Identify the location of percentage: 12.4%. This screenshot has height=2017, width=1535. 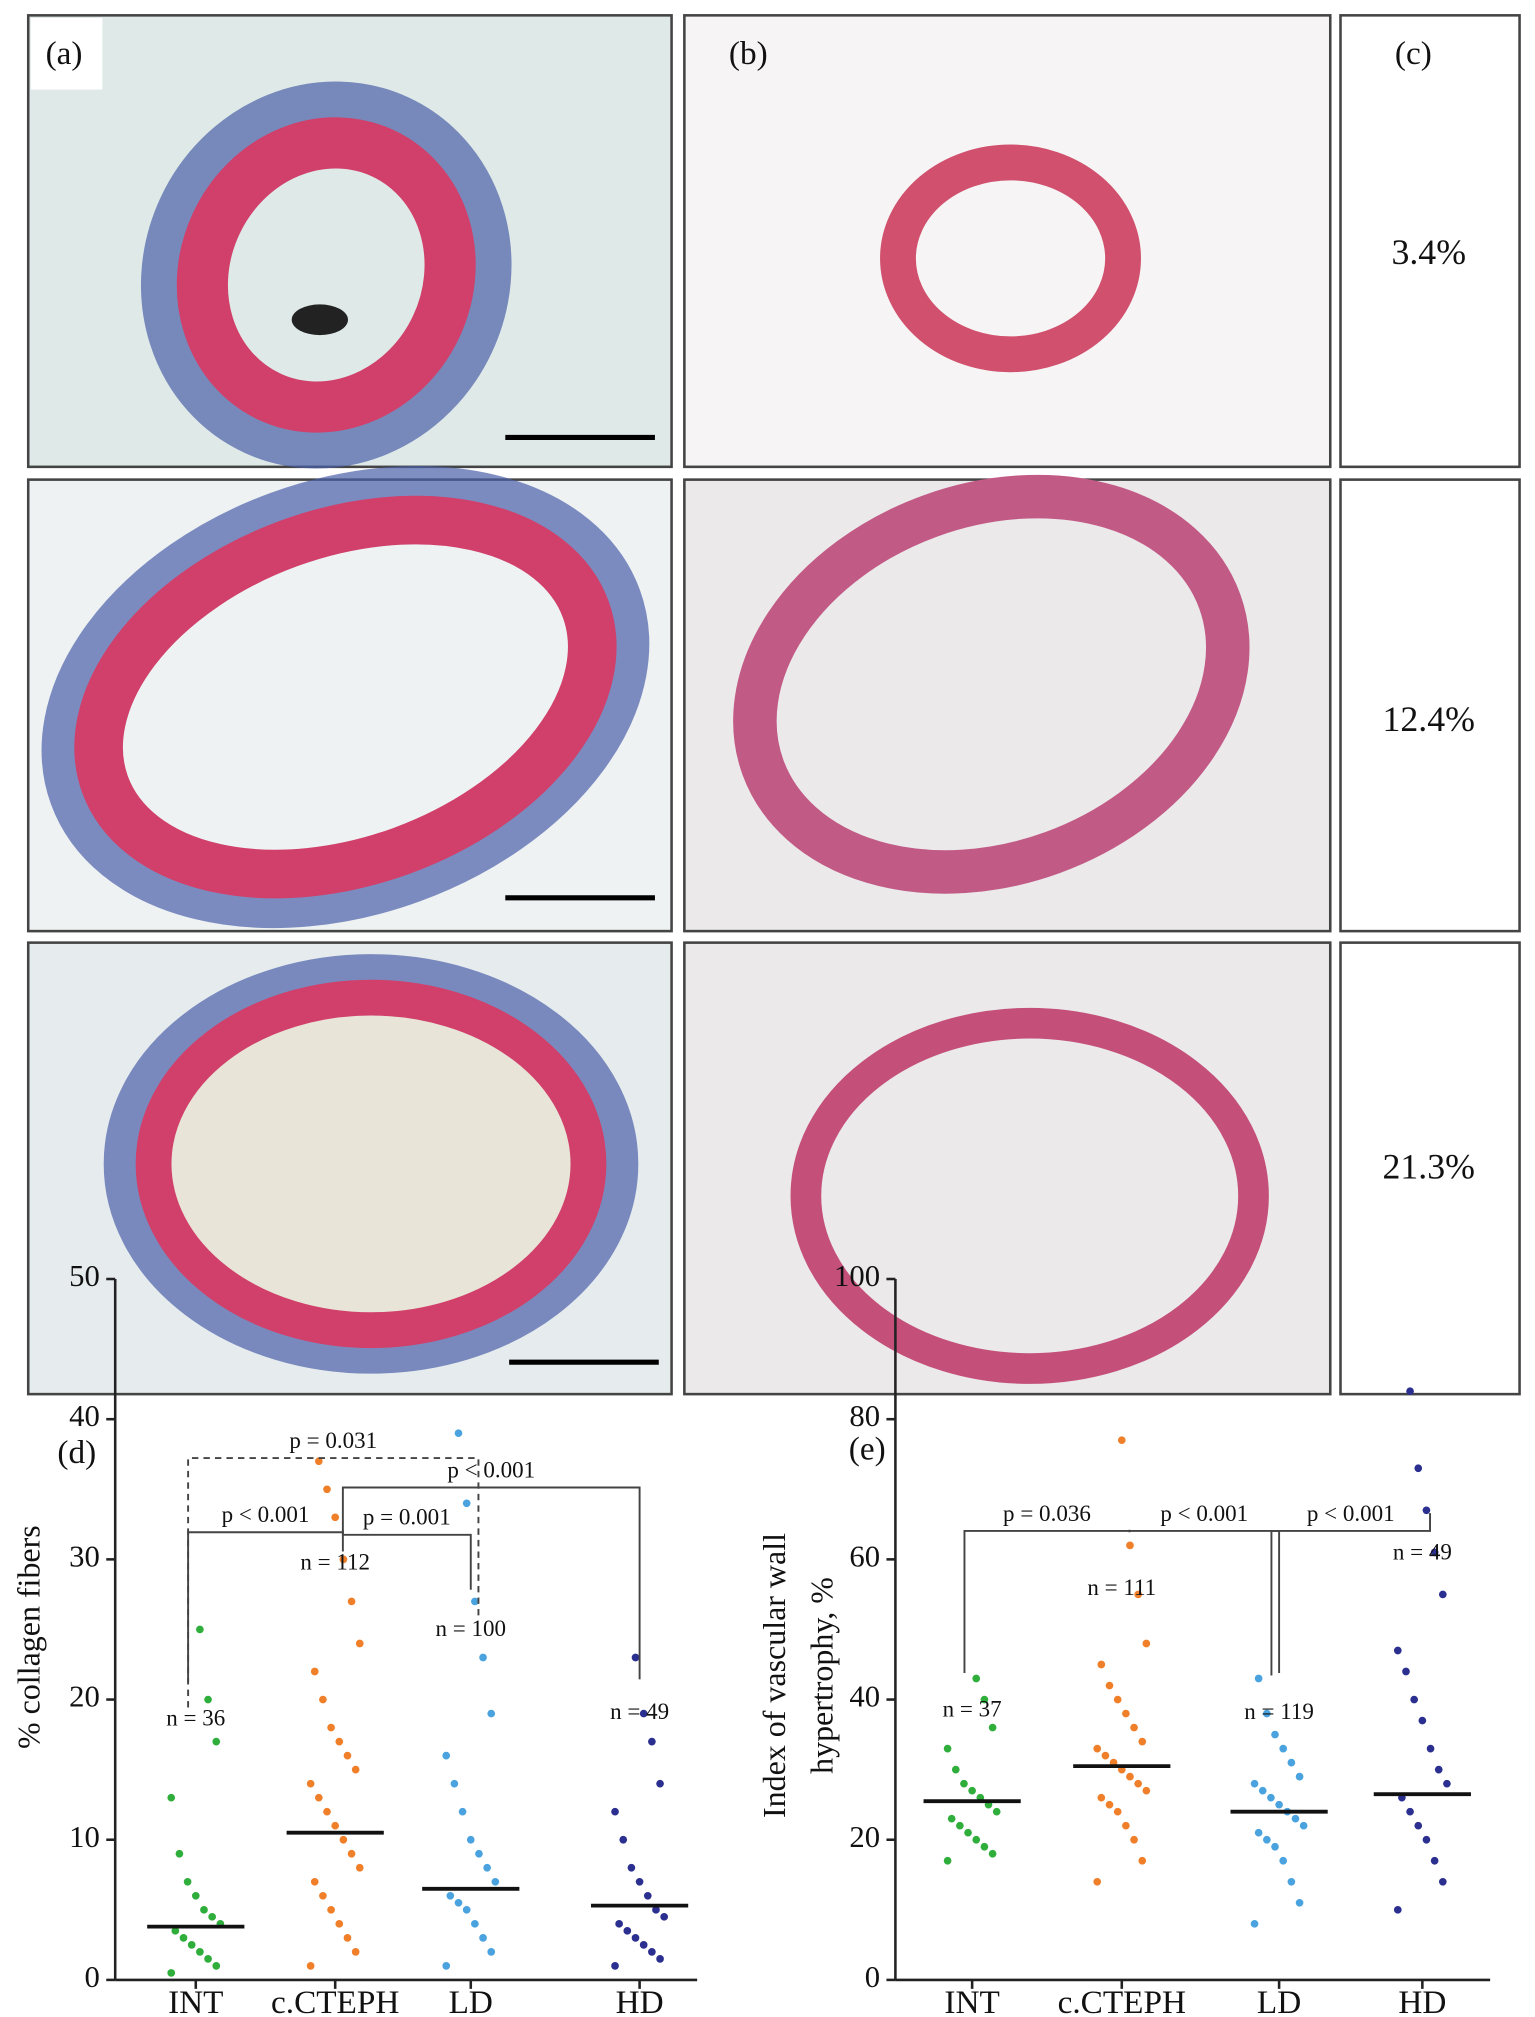
(1429, 719).